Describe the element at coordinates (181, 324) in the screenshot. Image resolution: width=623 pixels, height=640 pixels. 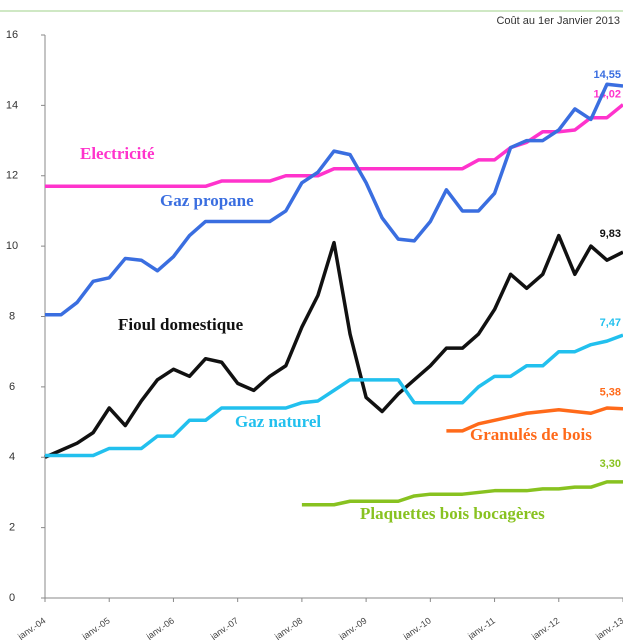
I see `series-name: Fioul domestique` at that location.